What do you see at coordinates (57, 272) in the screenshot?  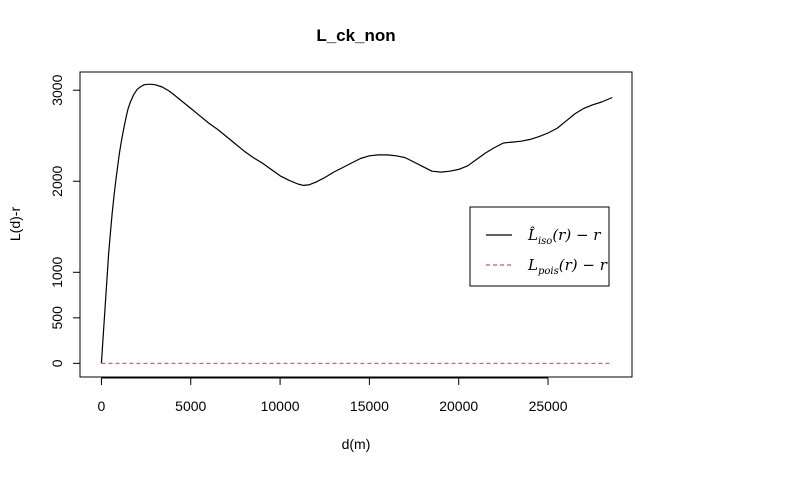 I see `y-tick-label: 1000` at bounding box center [57, 272].